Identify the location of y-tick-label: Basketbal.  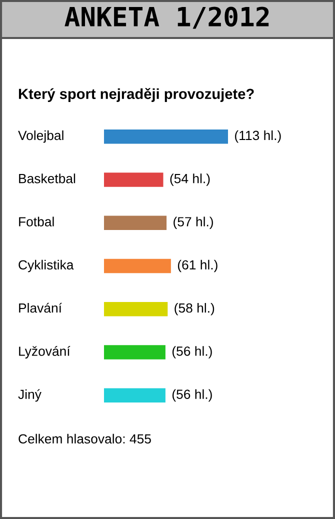
(47, 179).